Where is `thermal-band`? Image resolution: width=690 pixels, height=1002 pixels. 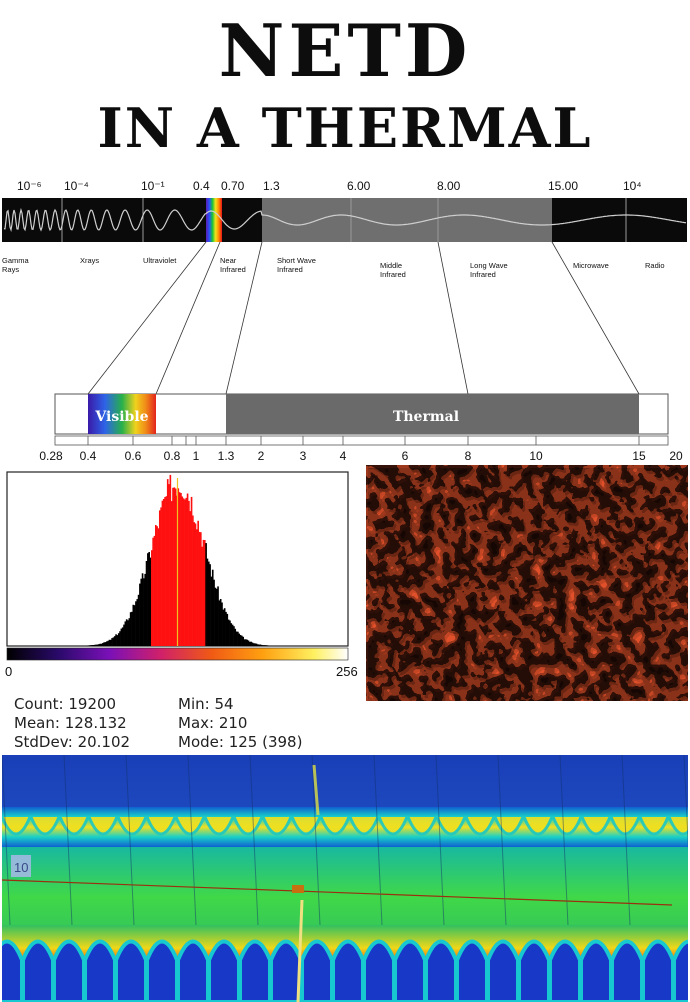 thermal-band is located at coordinates (432, 414).